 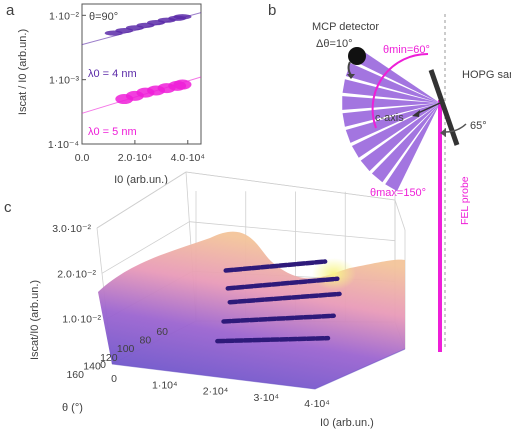 What do you see at coordinates (443, 132) in the screenshot?
I see `angle-arc-arrowhead` at bounding box center [443, 132].